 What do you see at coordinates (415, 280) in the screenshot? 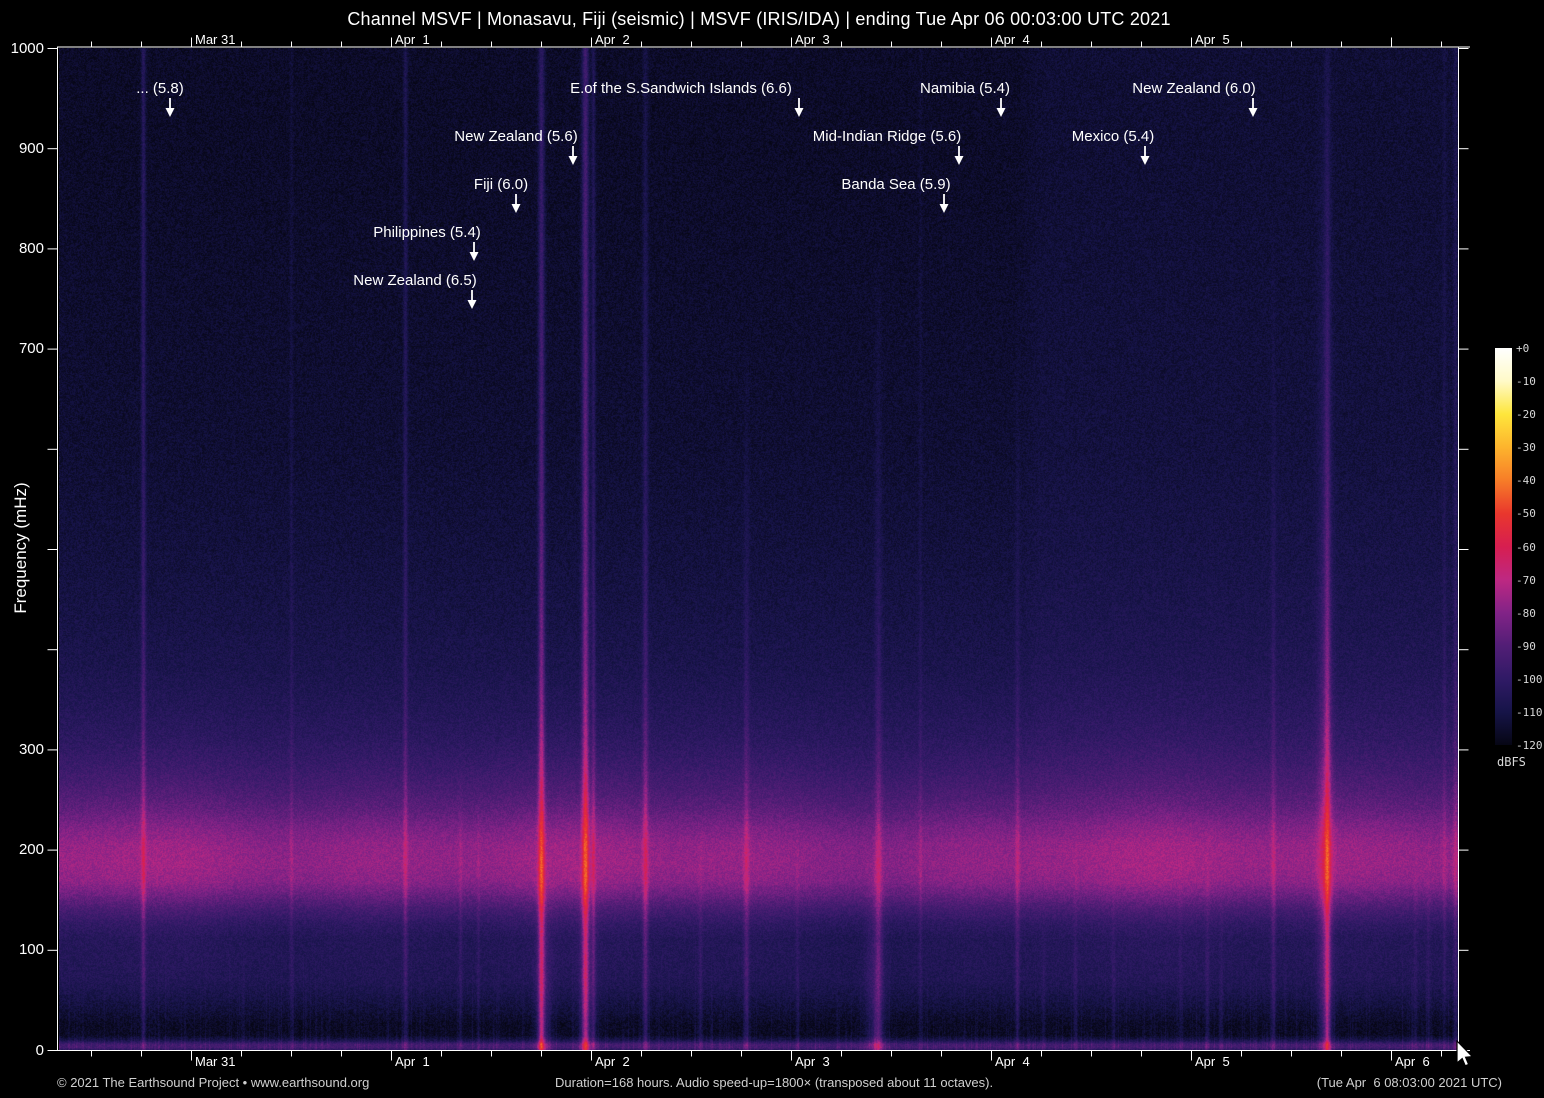
I see `earthquake-annotation: New Zealand (6.5)` at bounding box center [415, 280].